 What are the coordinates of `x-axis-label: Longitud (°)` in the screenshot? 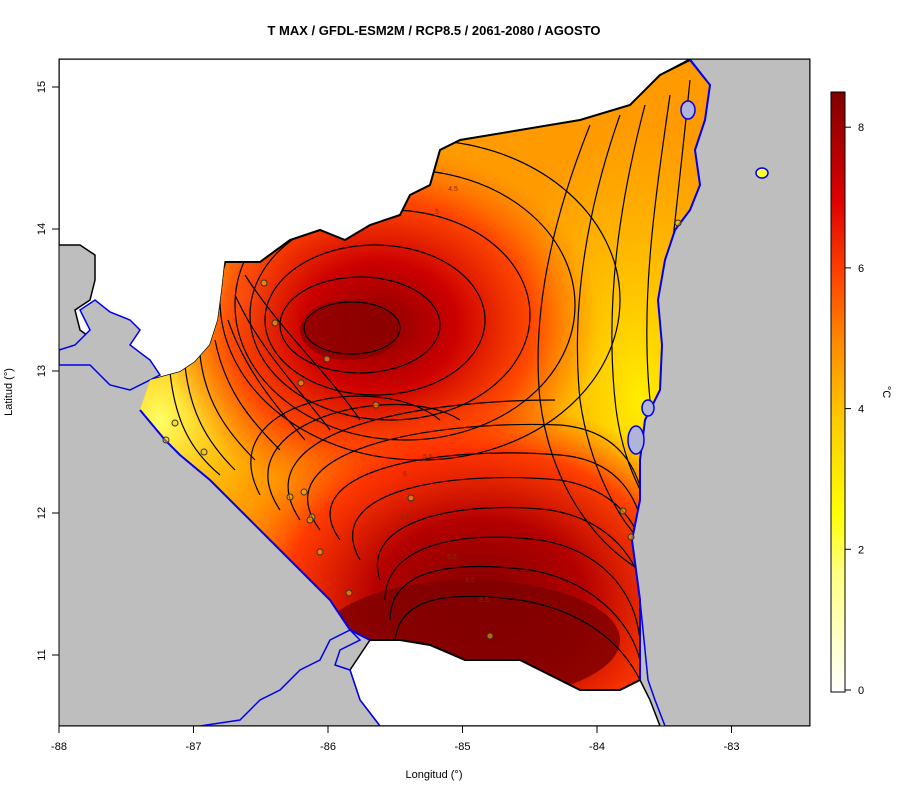 It's located at (434, 775).